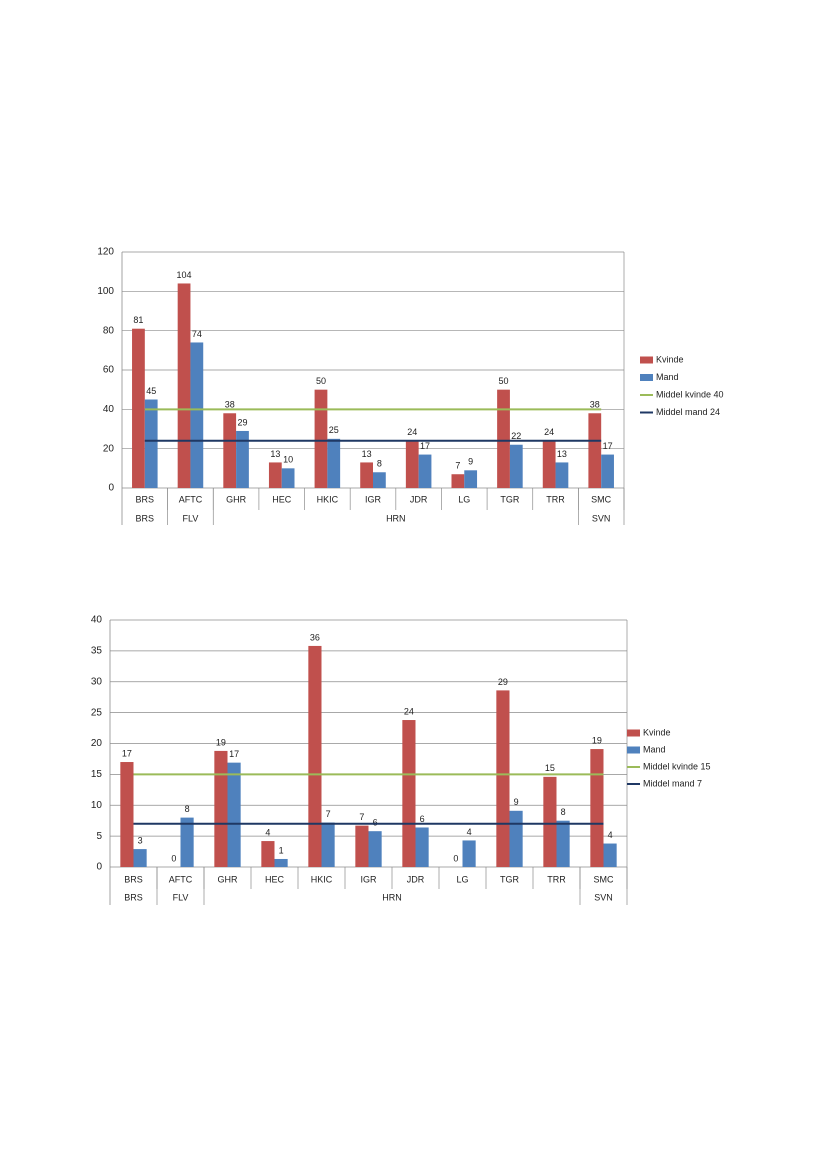  What do you see at coordinates (281, 850) in the screenshot?
I see `data-label: 1` at bounding box center [281, 850].